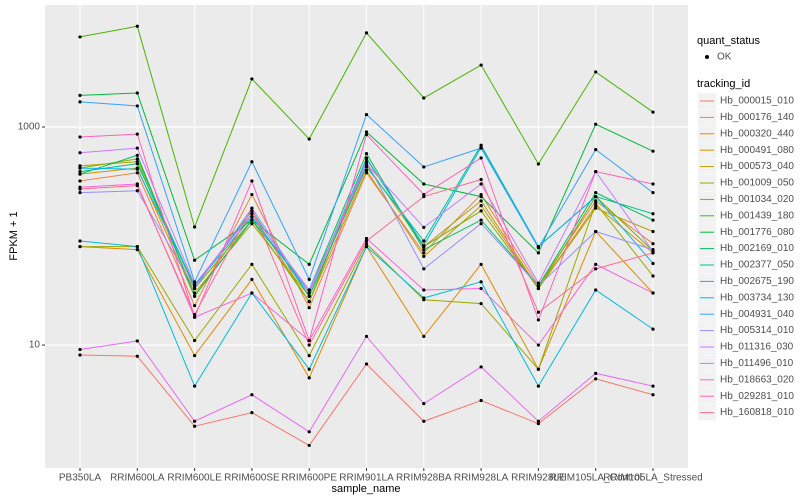 This screenshot has height=500, width=800. I want to click on legend-point, so click(707, 57).